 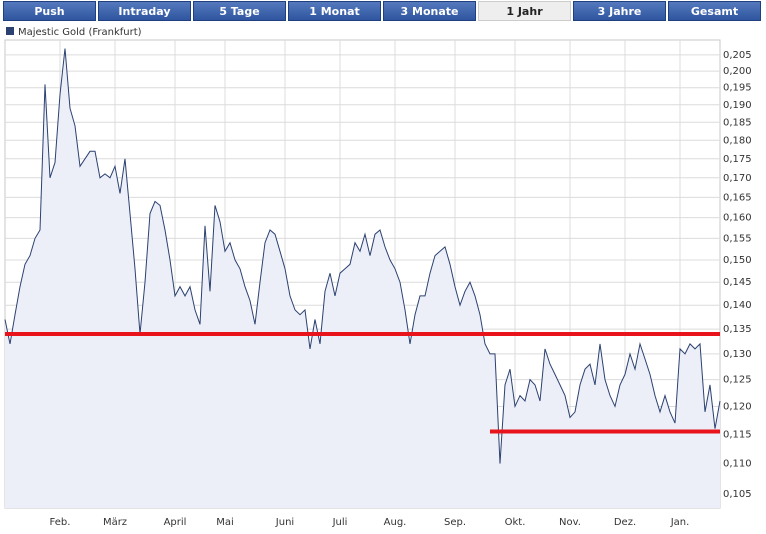 What do you see at coordinates (80, 32) in the screenshot?
I see `legend-label: Majestic Gold (Frankfurt)` at bounding box center [80, 32].